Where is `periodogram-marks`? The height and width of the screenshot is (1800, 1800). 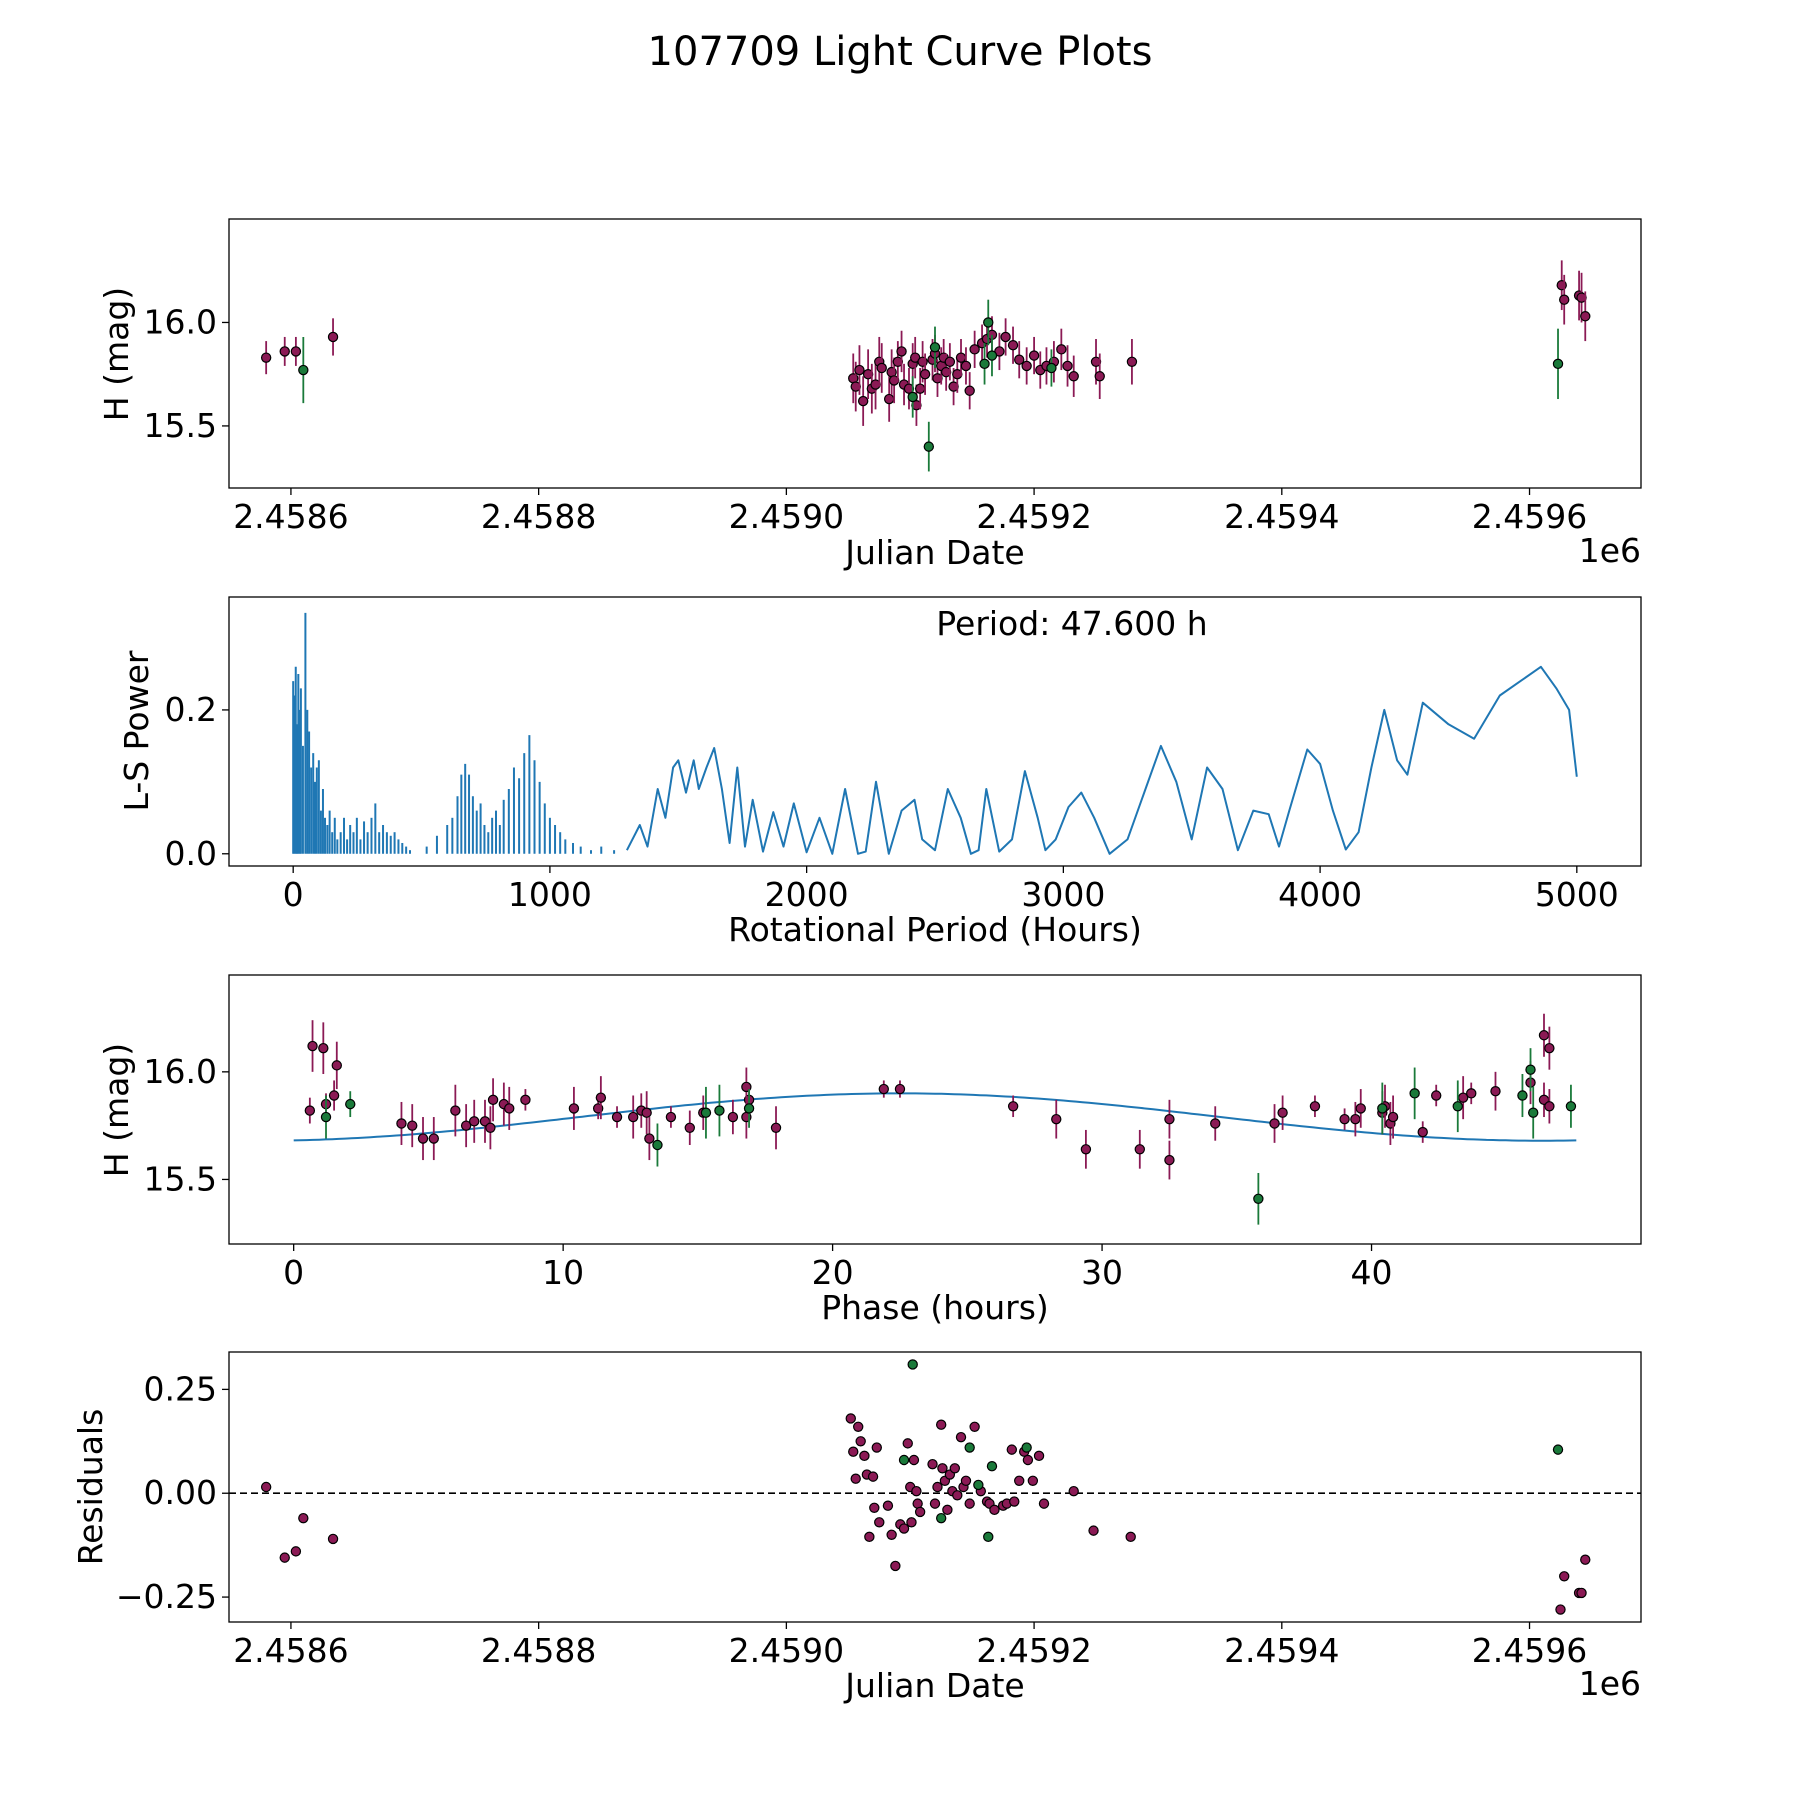 periodogram-marks is located at coordinates (935, 733).